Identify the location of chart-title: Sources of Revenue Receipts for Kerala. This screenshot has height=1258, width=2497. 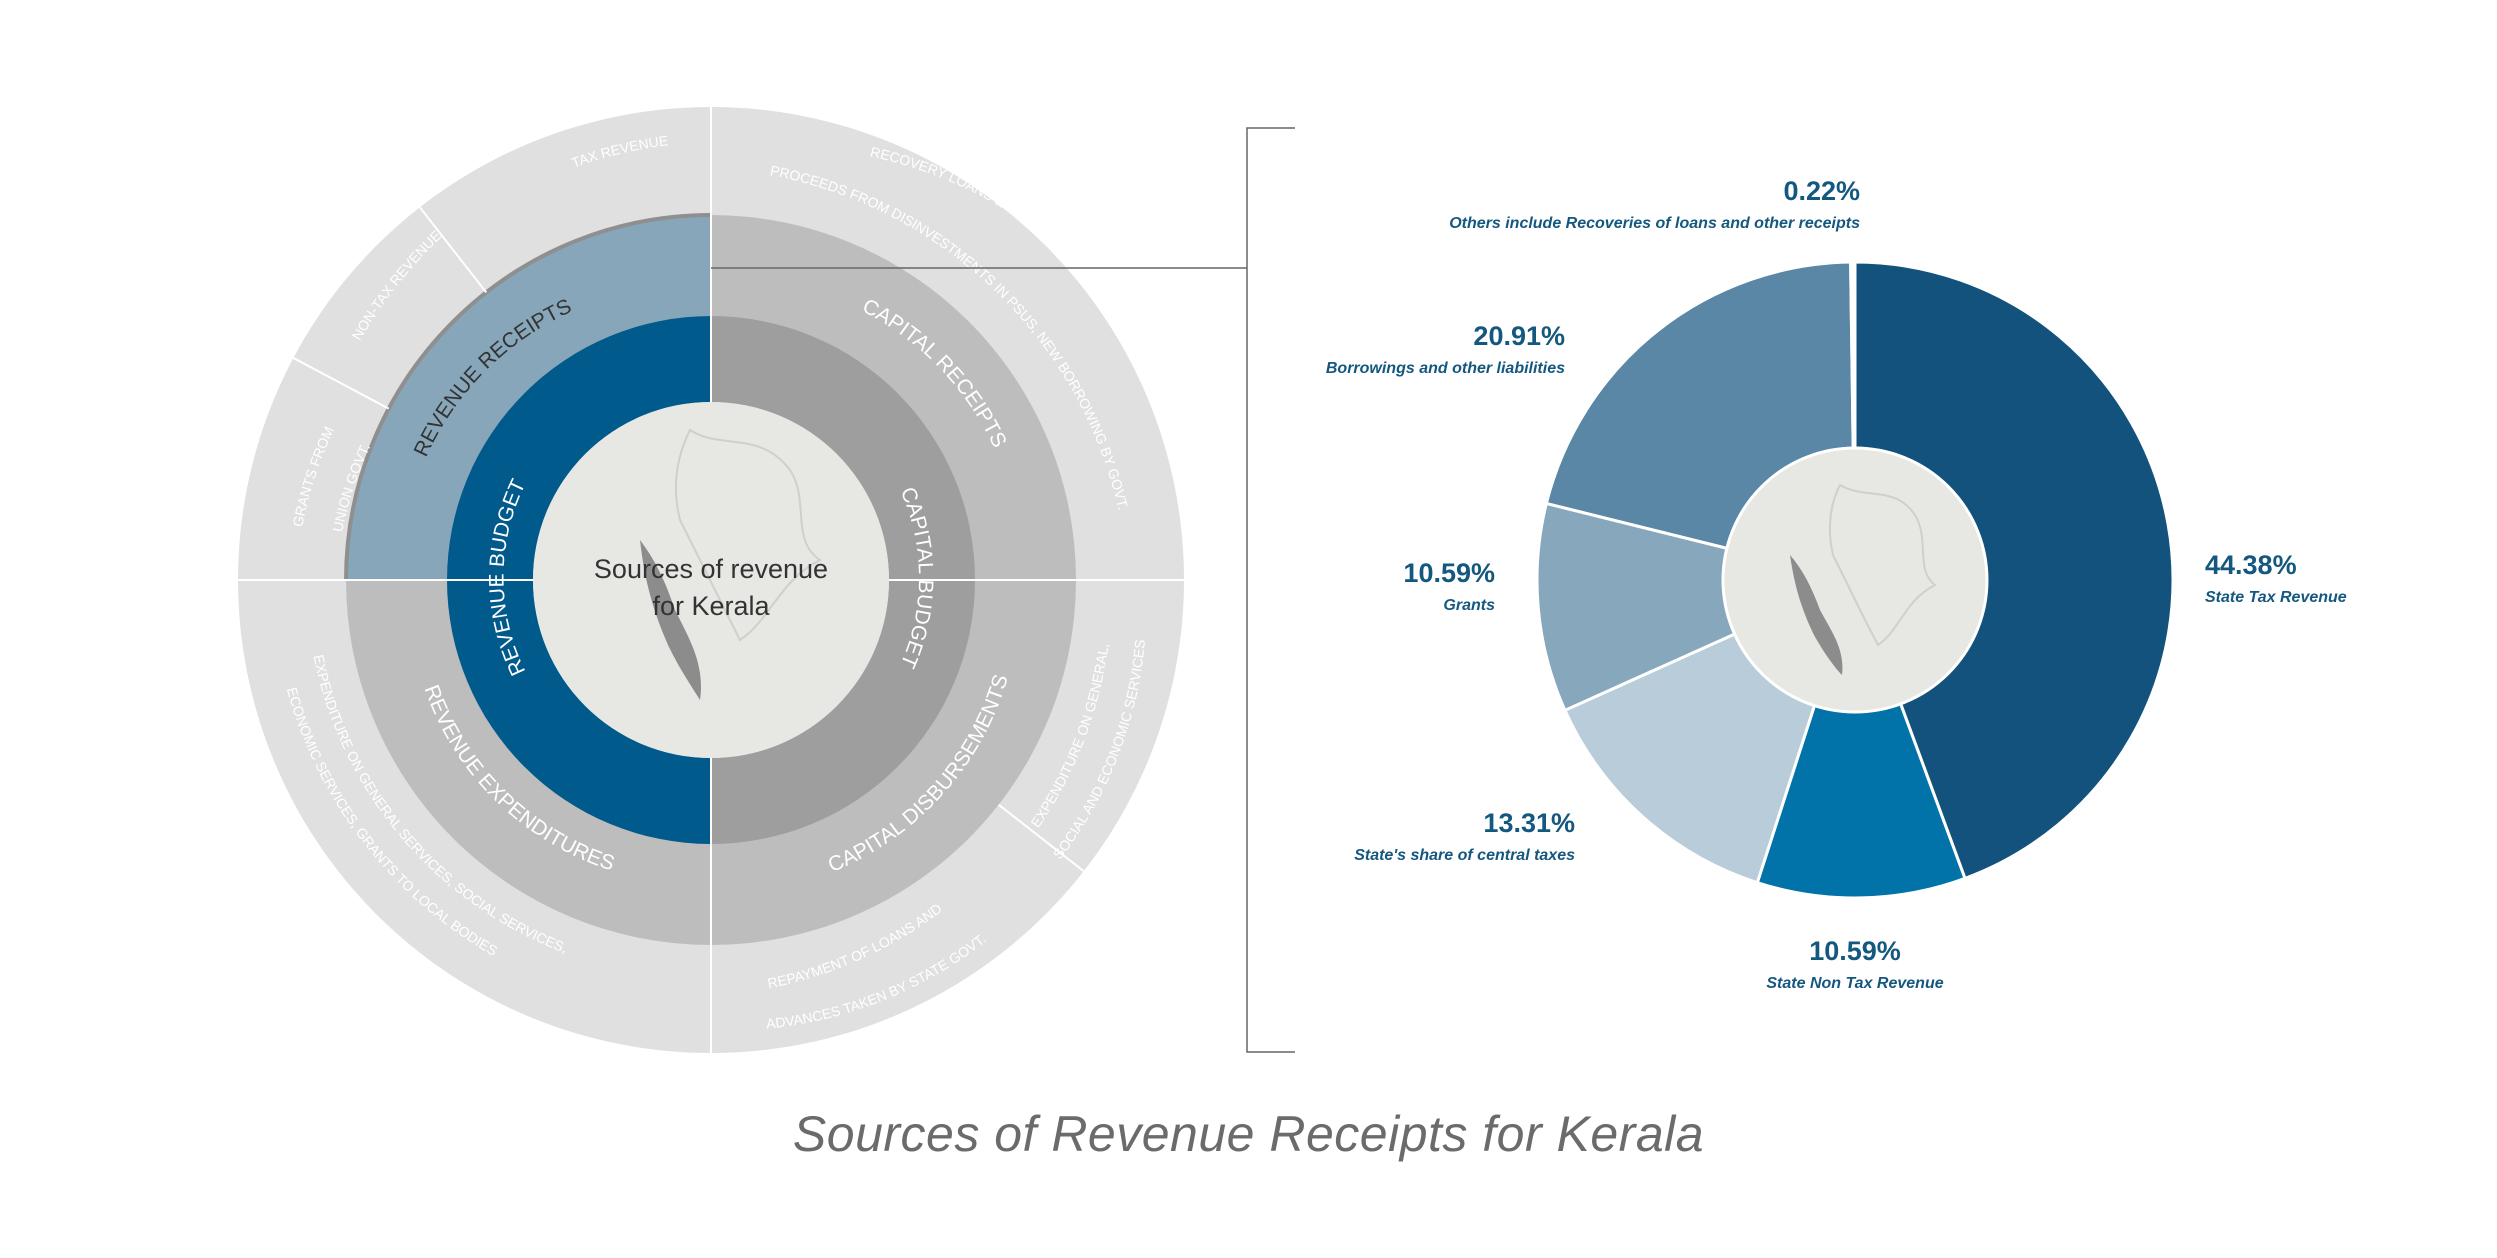
(1248, 1134).